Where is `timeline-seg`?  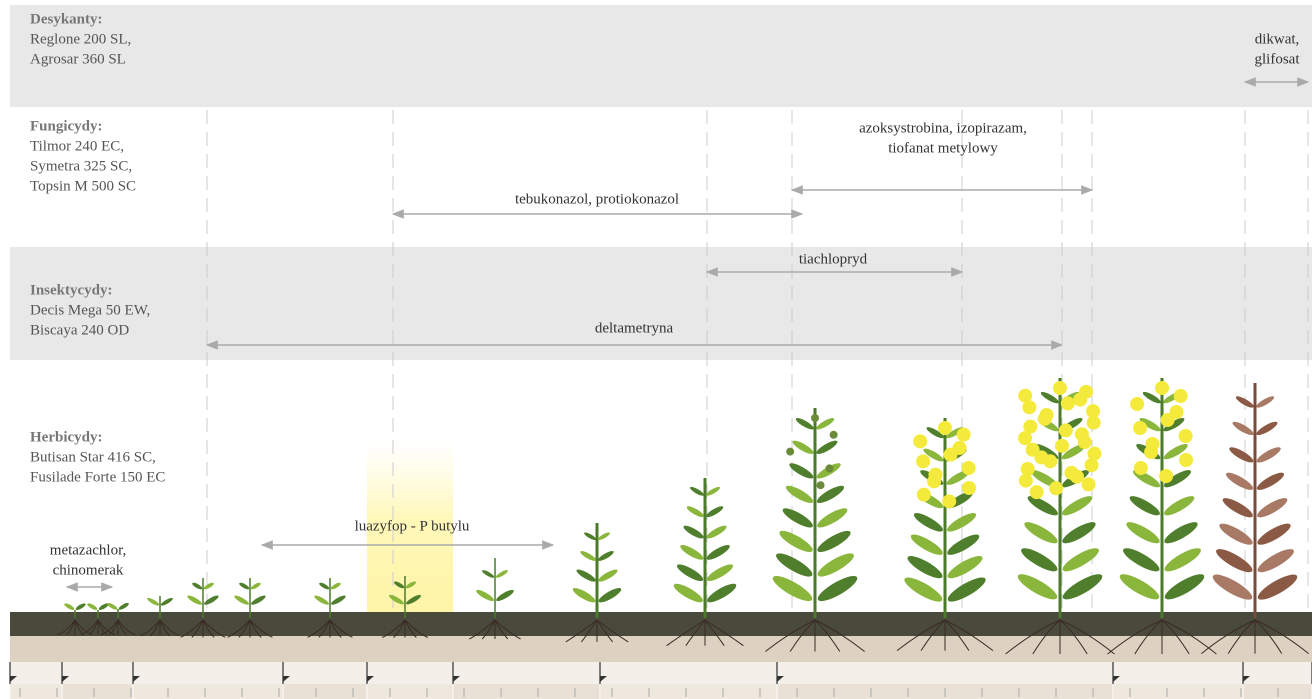
timeline-seg is located at coordinates (208, 691).